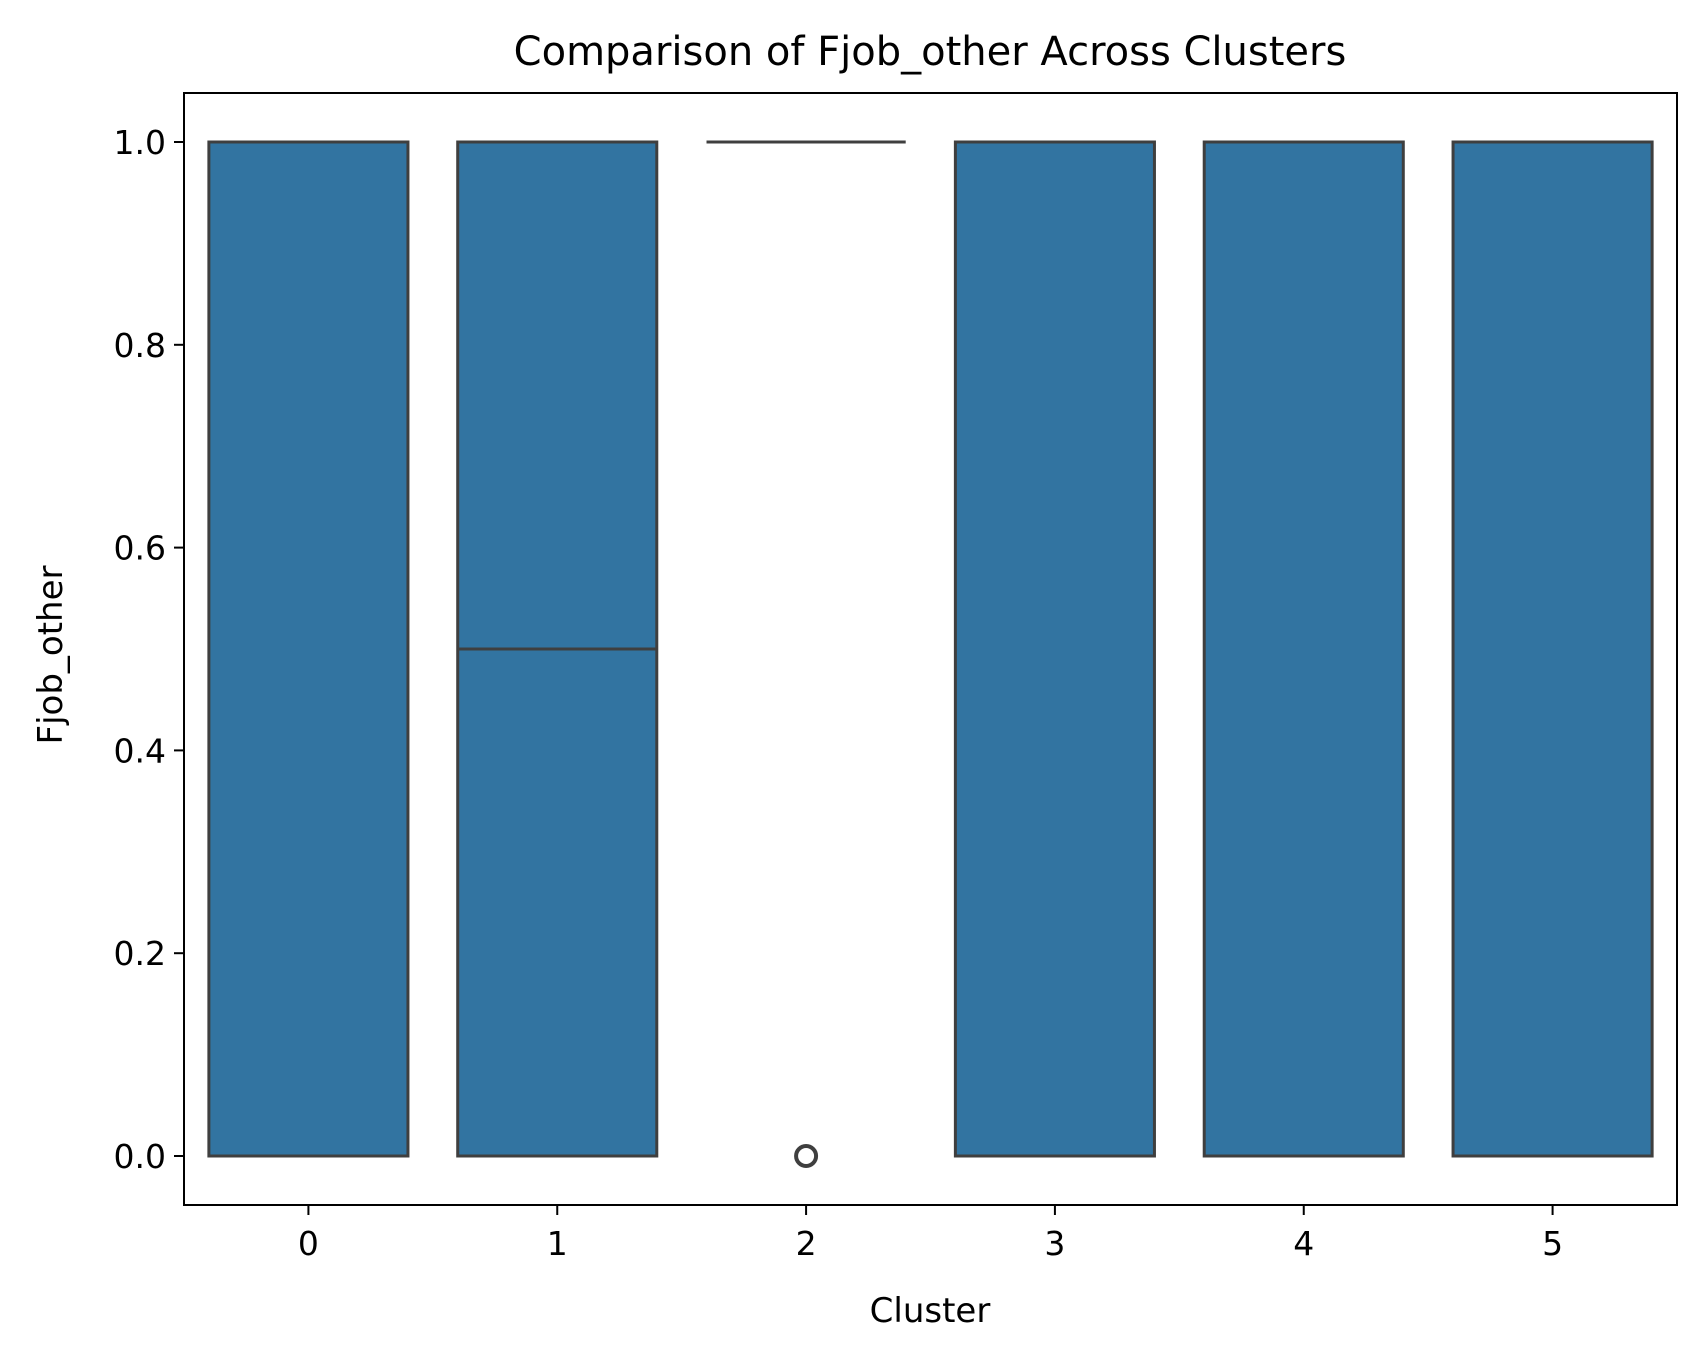 The height and width of the screenshot is (1357, 1701). Describe the element at coordinates (1303, 1243) in the screenshot. I see `x-tick-label: 4` at that location.